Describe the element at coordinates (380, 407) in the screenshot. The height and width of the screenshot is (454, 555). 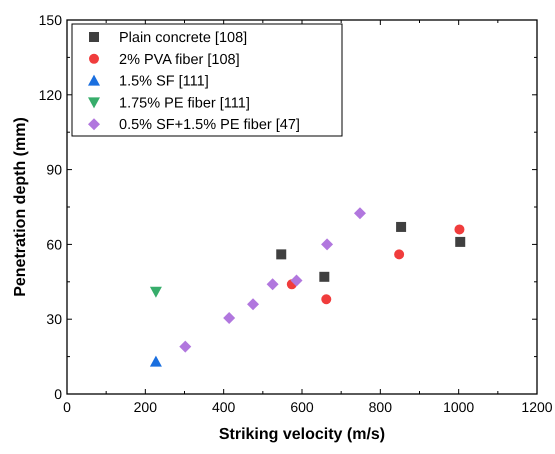
I see `x-tick-label: 800` at that location.